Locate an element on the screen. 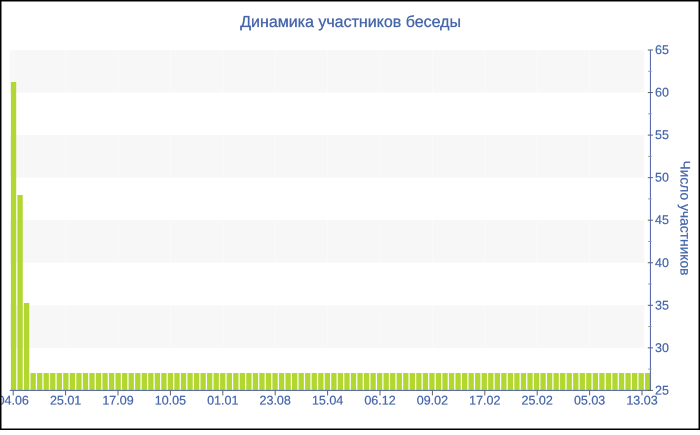 This screenshot has width=700, height=435. svg-text: 06.12 is located at coordinates (379, 401).